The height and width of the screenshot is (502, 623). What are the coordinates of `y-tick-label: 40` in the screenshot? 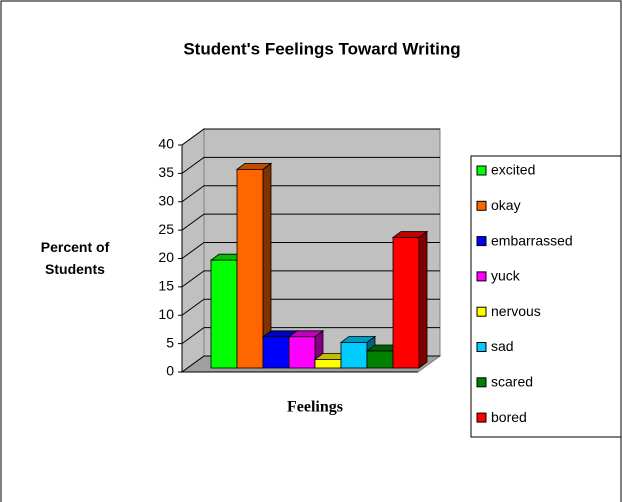 It's located at (166, 144).